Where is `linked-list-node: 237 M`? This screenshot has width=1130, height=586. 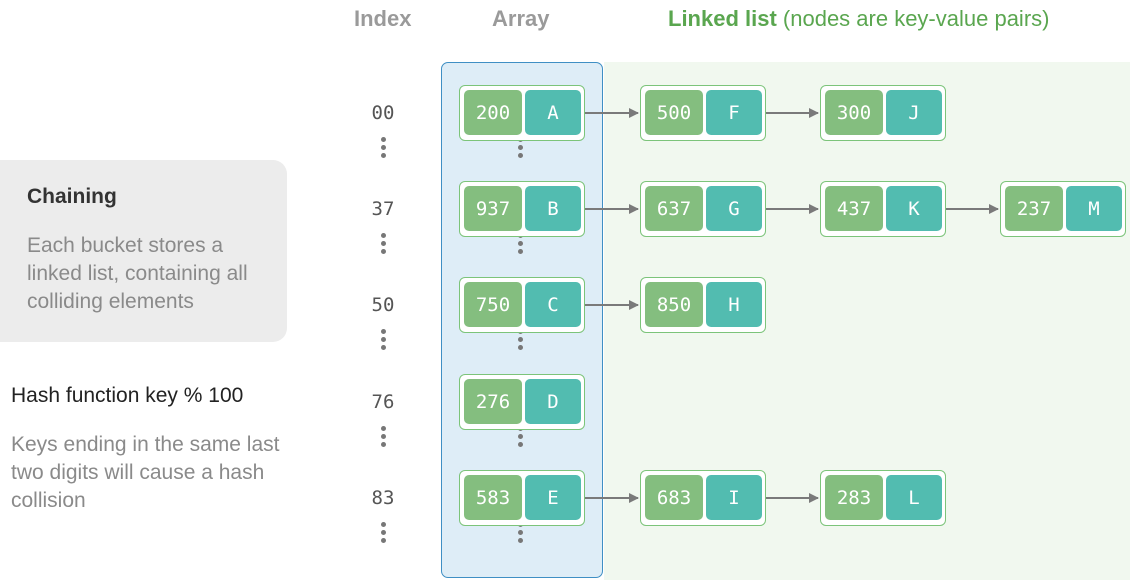 linked-list-node: 237 M is located at coordinates (1063, 209).